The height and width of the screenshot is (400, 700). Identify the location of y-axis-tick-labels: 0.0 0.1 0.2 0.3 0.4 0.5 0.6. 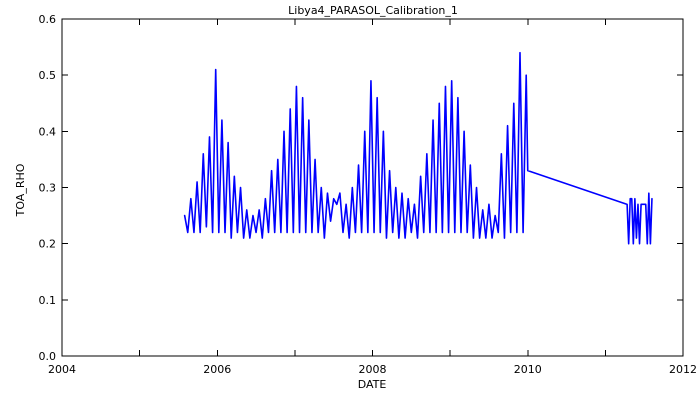
(48, 188).